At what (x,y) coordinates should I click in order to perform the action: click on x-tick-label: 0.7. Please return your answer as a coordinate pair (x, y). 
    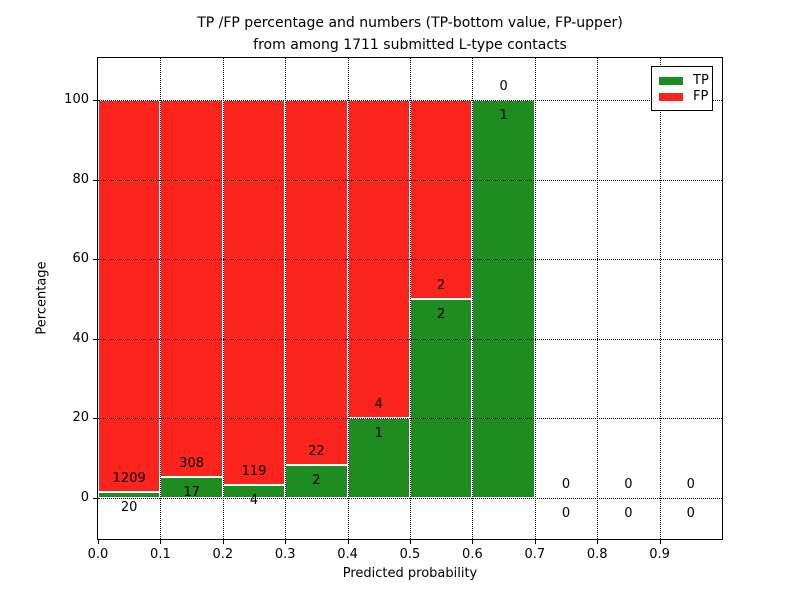
    Looking at the image, I should click on (535, 554).